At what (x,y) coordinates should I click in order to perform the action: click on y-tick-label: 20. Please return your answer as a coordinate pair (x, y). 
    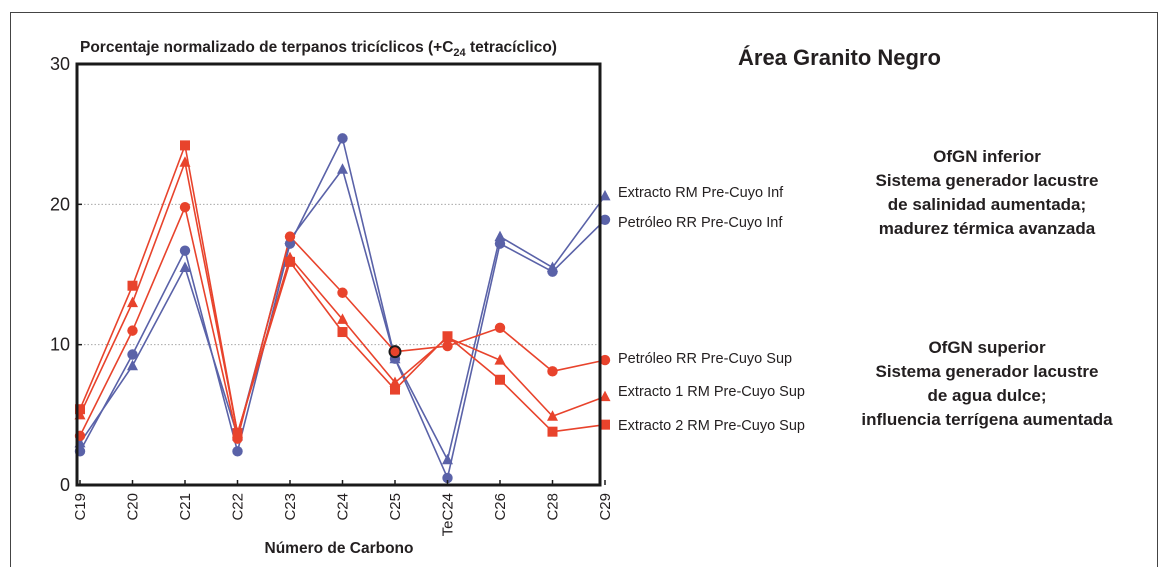
    Looking at the image, I should click on (60, 204).